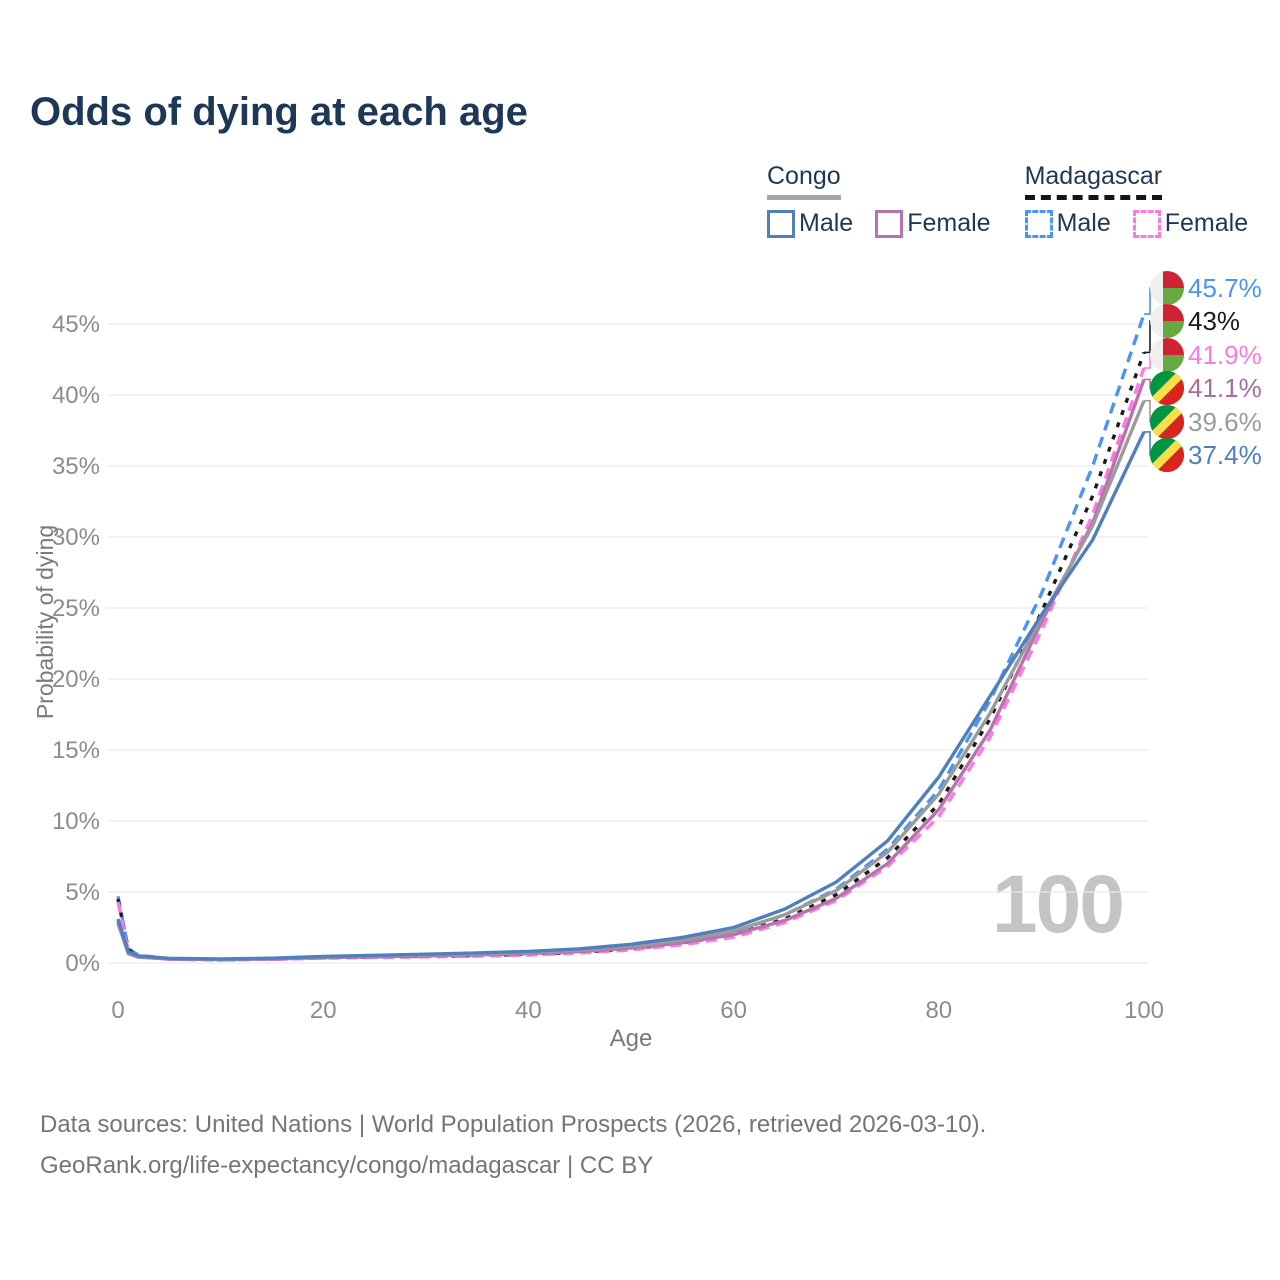 This screenshot has height=1280, width=1280. What do you see at coordinates (1225, 422) in the screenshot?
I see `end-value-label-congo: 39.6%` at bounding box center [1225, 422].